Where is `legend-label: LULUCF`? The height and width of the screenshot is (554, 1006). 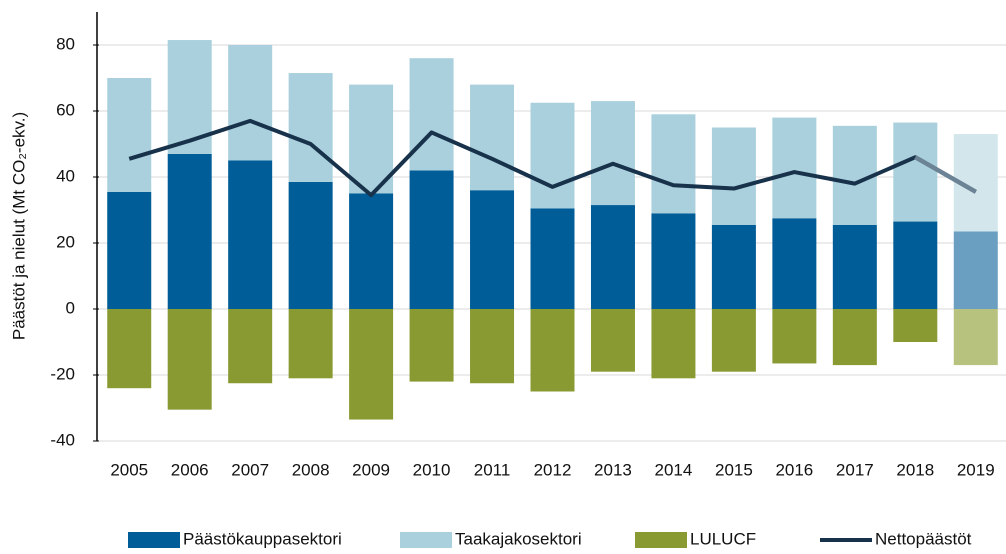
legend-label: LULUCF is located at coordinates (723, 538).